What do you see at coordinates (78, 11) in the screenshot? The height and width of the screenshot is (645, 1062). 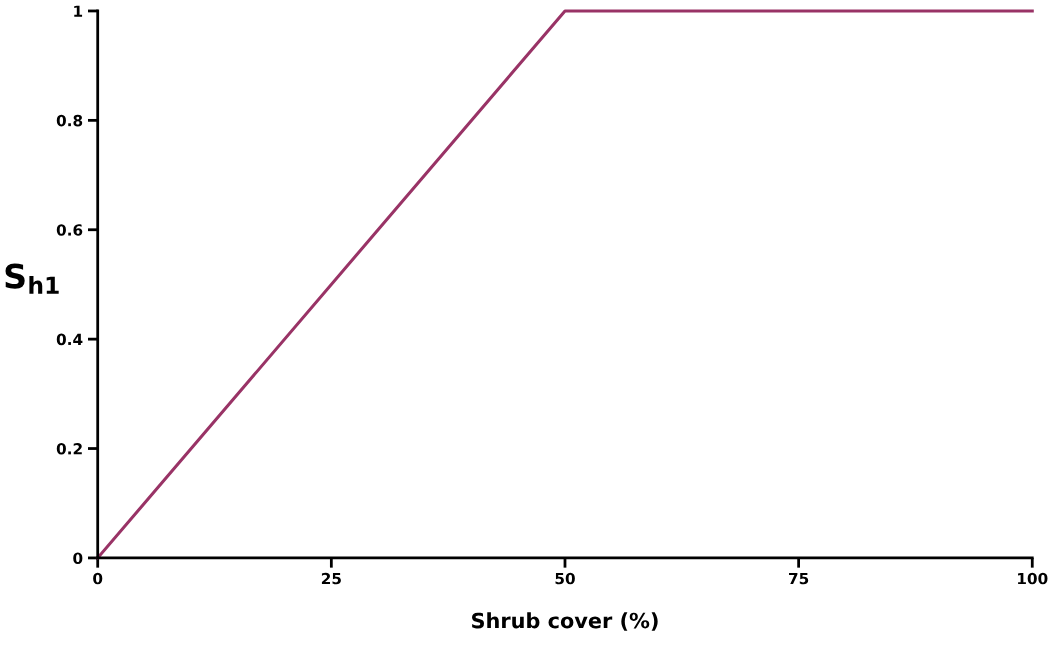 I see `y-tick-label: 1` at bounding box center [78, 11].